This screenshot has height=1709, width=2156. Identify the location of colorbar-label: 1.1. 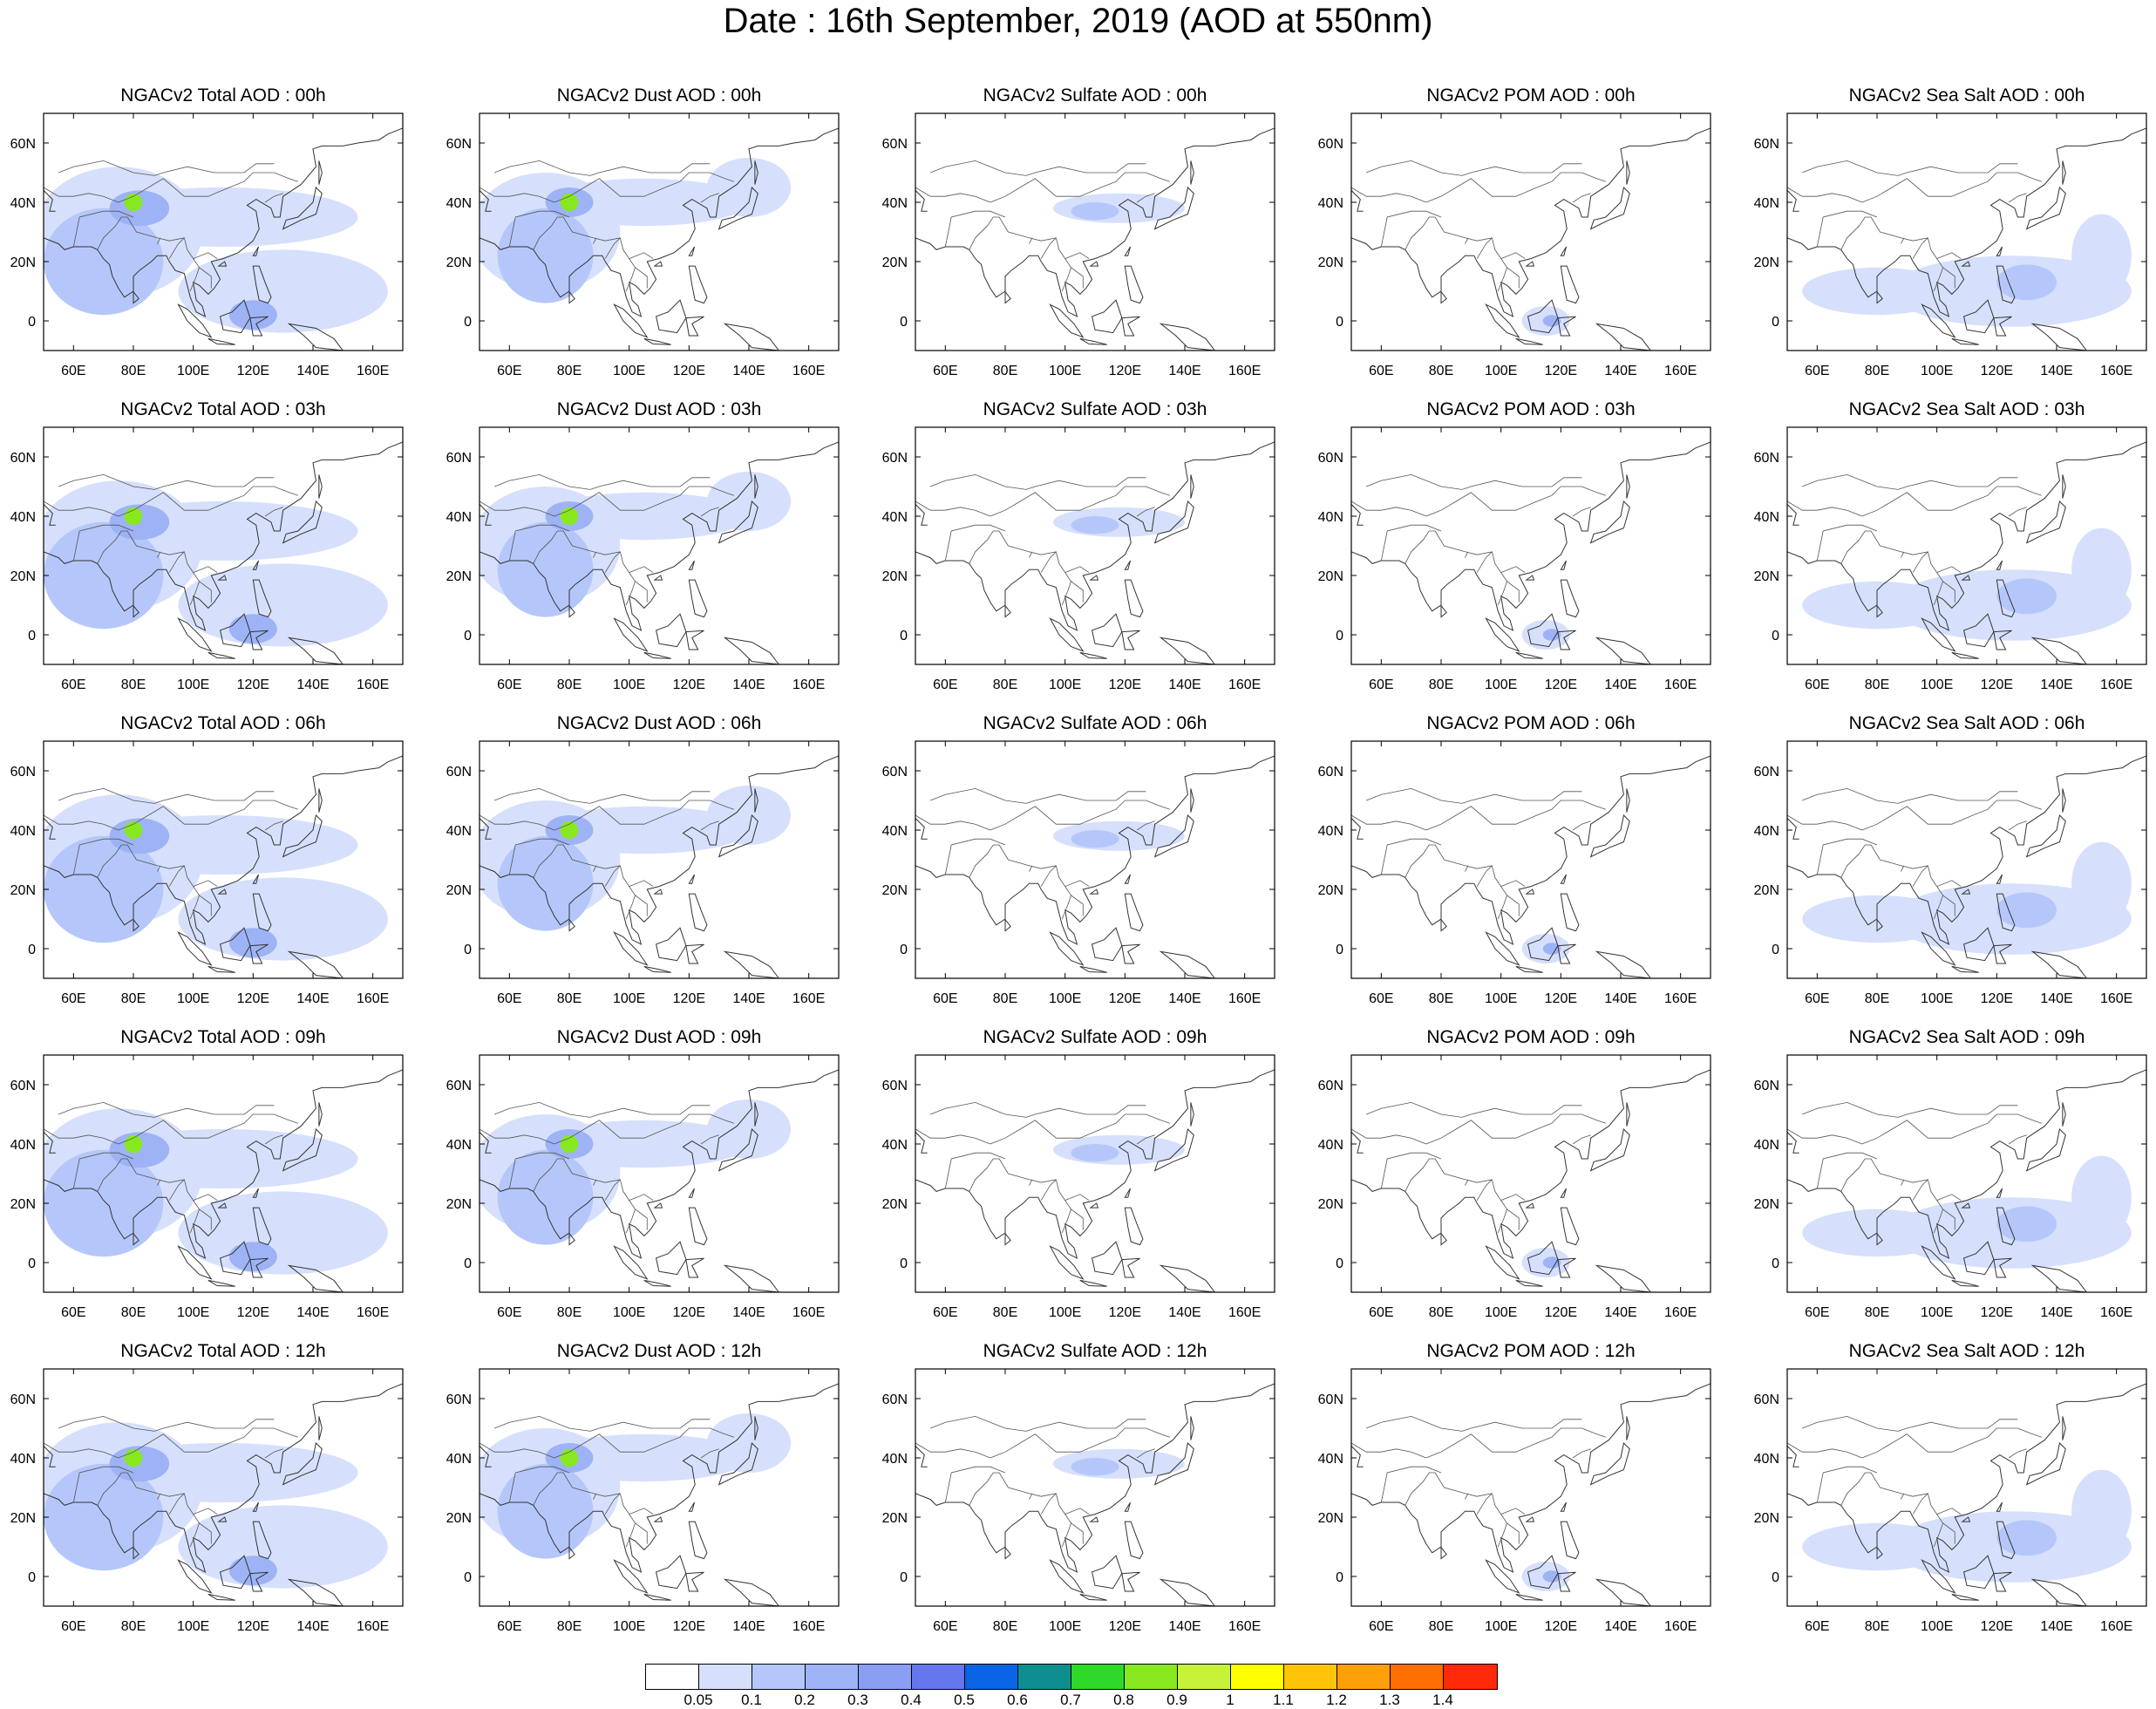
(1283, 1700).